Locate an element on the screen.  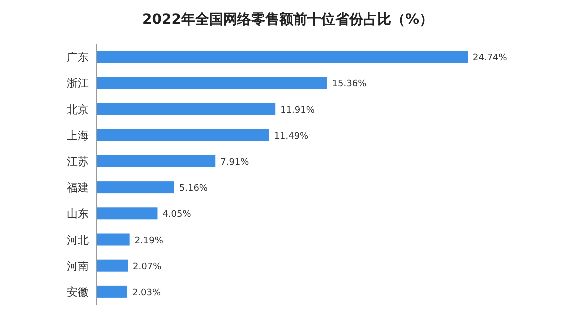
y-tick-label: 江苏 is located at coordinates (78, 161).